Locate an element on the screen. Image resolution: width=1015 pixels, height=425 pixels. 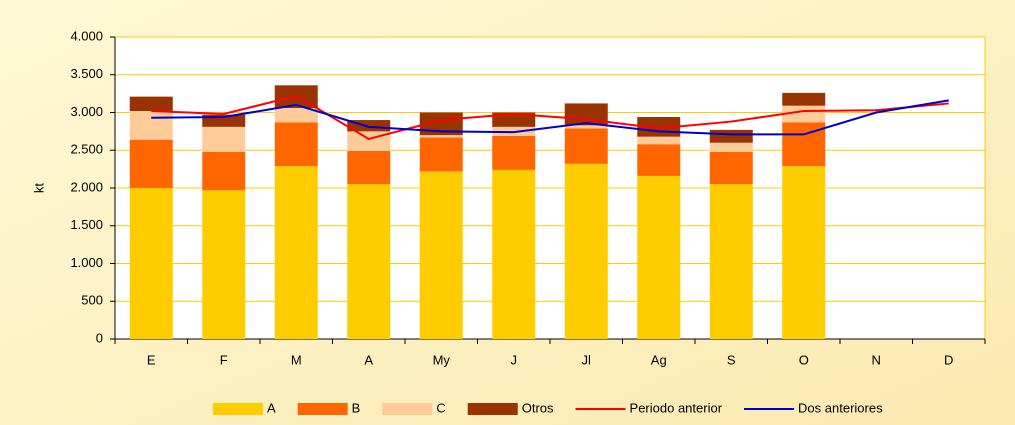
legend-label: C is located at coordinates (440, 407).